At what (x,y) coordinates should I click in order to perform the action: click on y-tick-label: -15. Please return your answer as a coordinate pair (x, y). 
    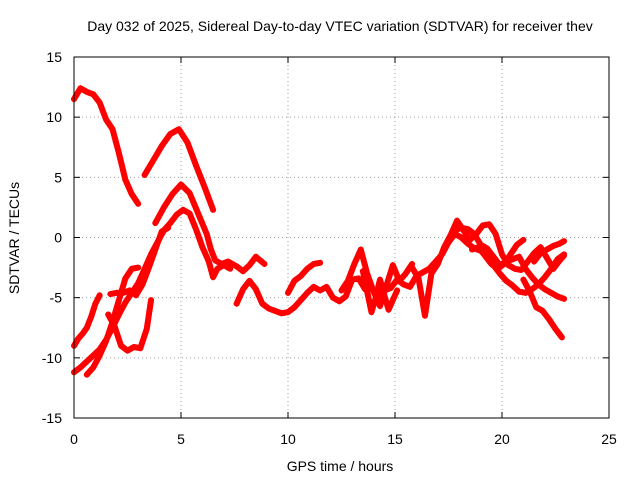
    Looking at the image, I should click on (52, 418).